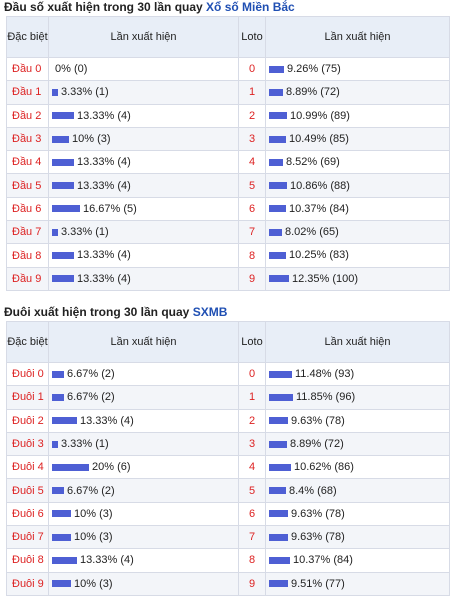  What do you see at coordinates (312, 232) in the screenshot?
I see `loto-pct: 8.02% (65)` at bounding box center [312, 232].